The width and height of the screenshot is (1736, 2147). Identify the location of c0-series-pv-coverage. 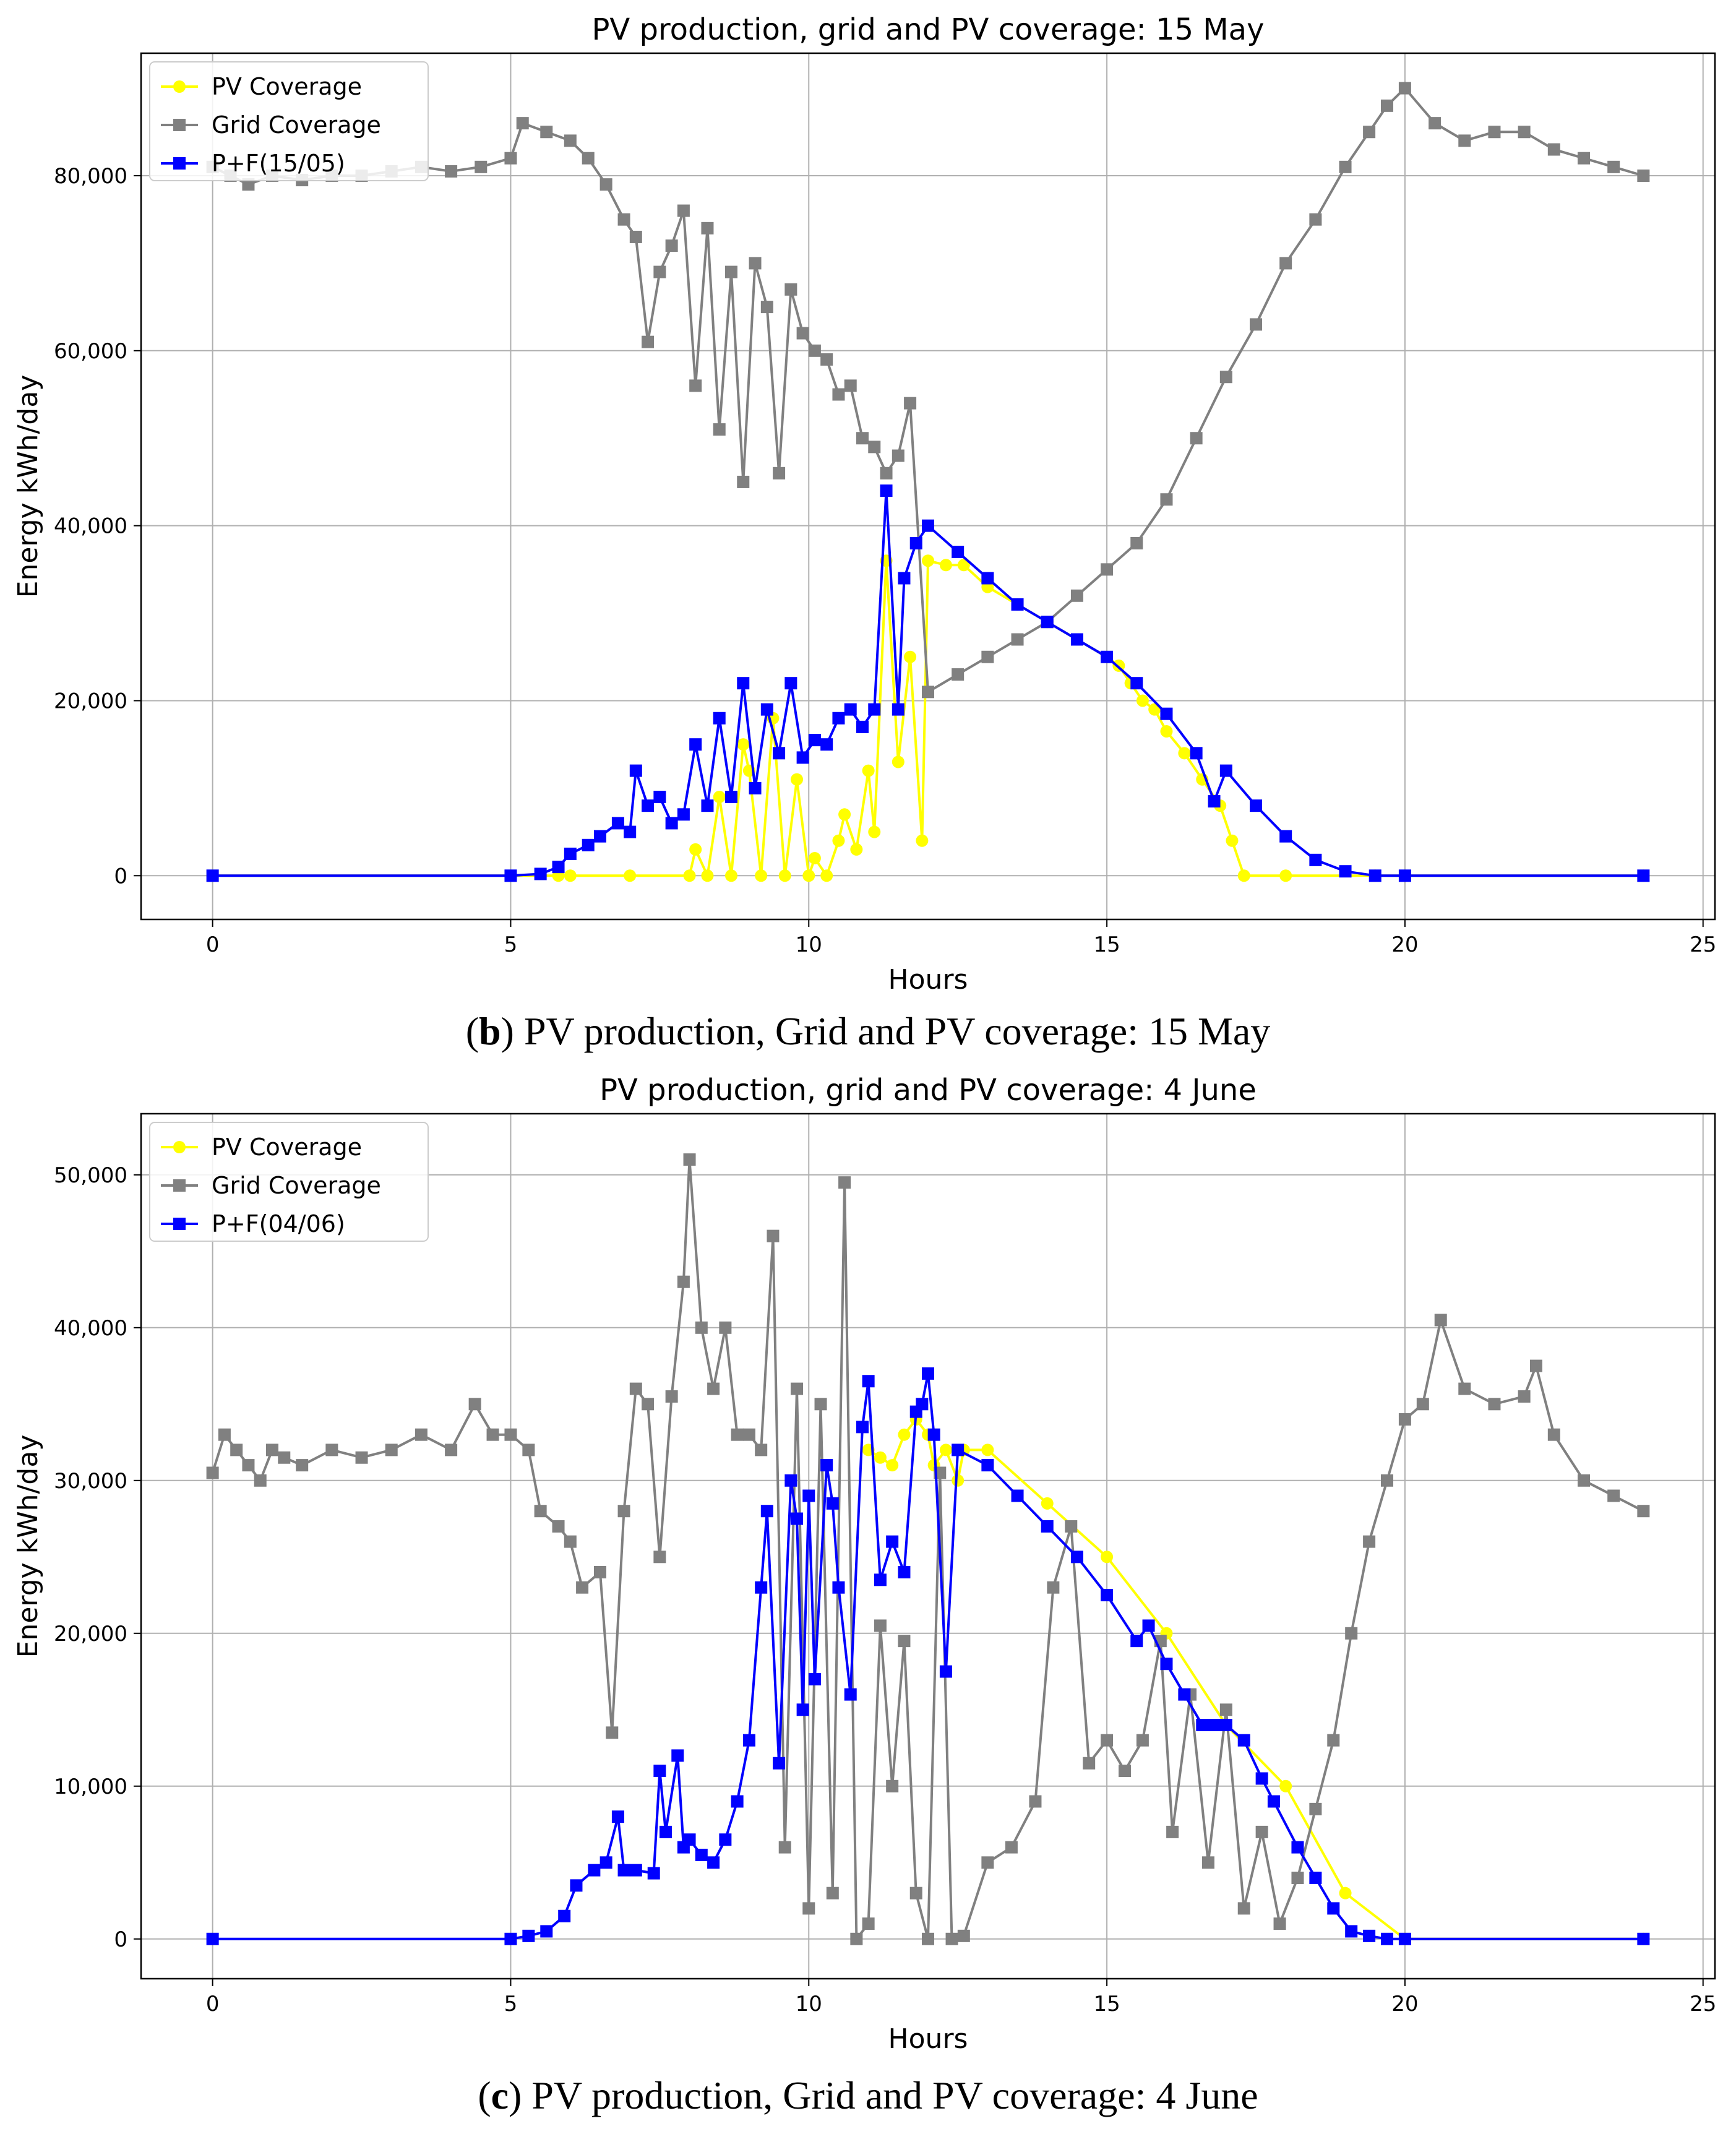
(928, 718).